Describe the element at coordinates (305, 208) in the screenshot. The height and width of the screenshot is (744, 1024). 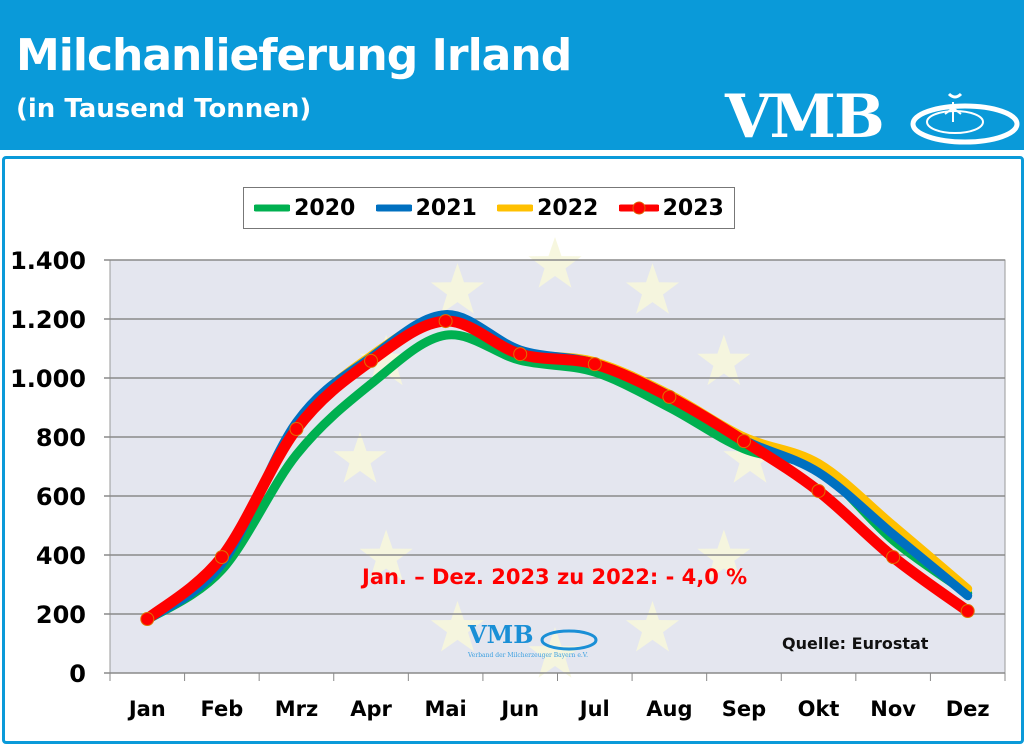
I see `legend-item-2020: 2020` at that location.